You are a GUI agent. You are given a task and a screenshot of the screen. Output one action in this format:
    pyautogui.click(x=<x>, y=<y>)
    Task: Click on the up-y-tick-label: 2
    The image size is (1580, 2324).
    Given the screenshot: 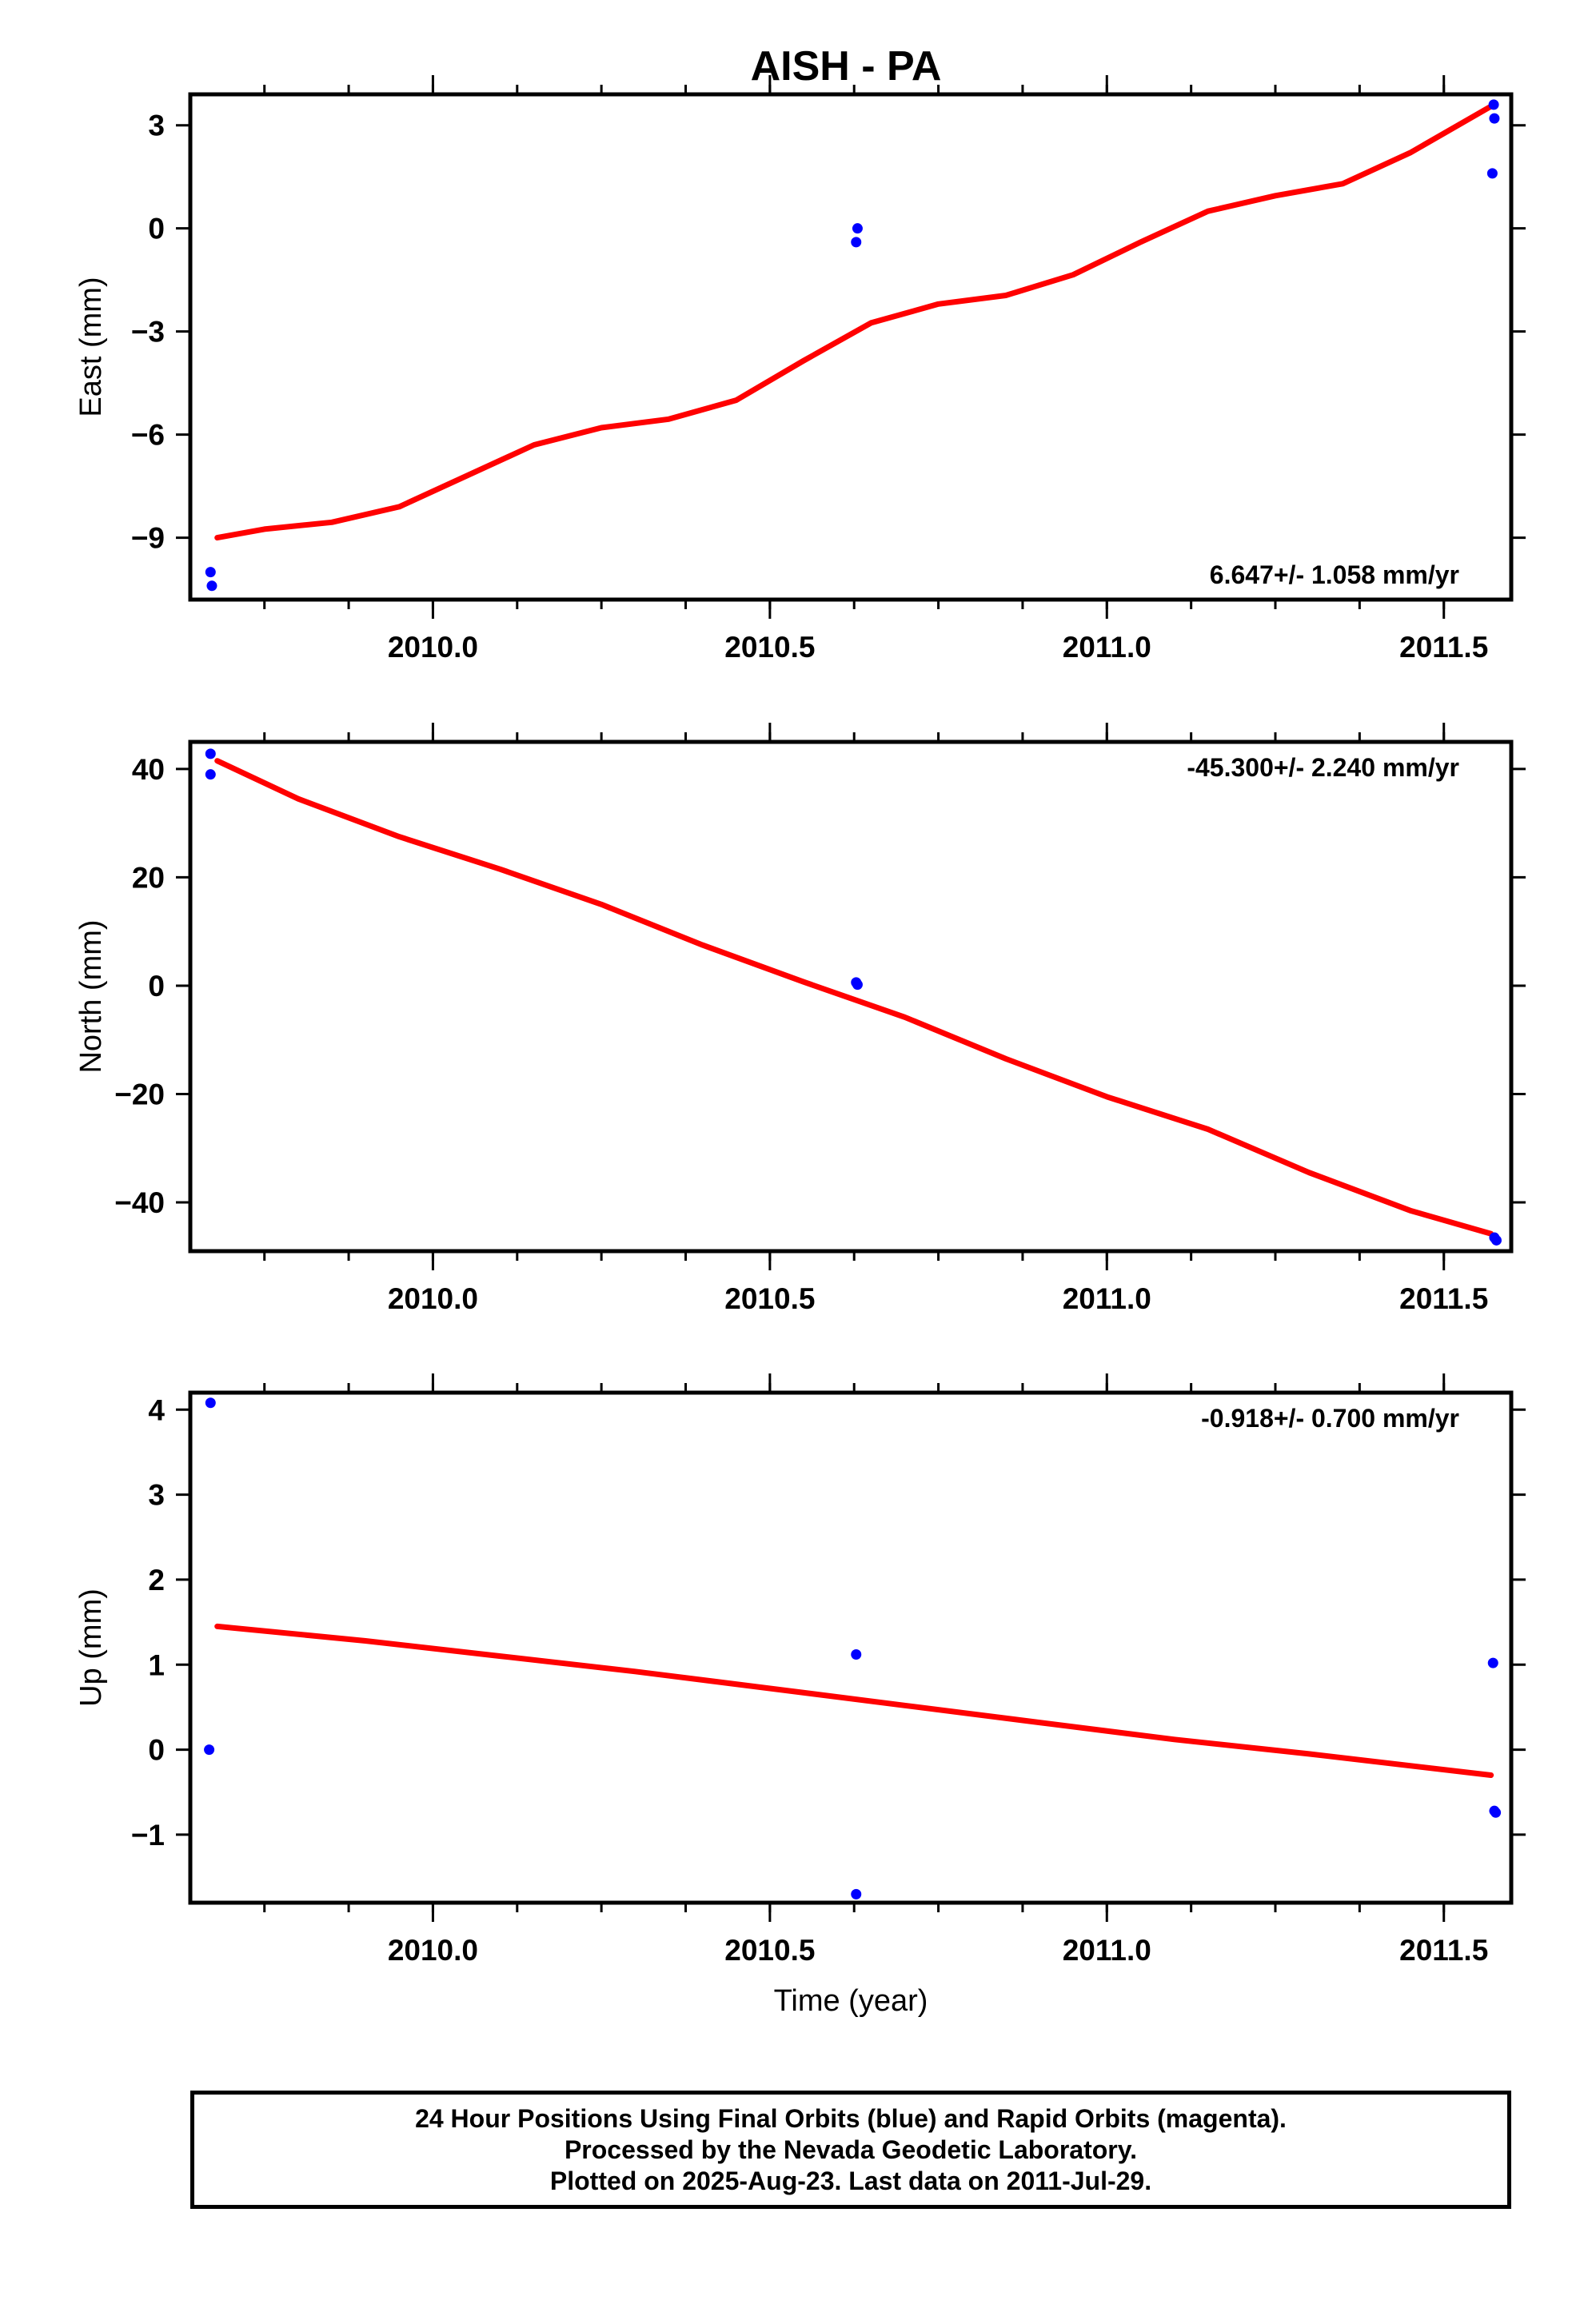 What is the action you would take?
    pyautogui.click(x=157, y=1581)
    